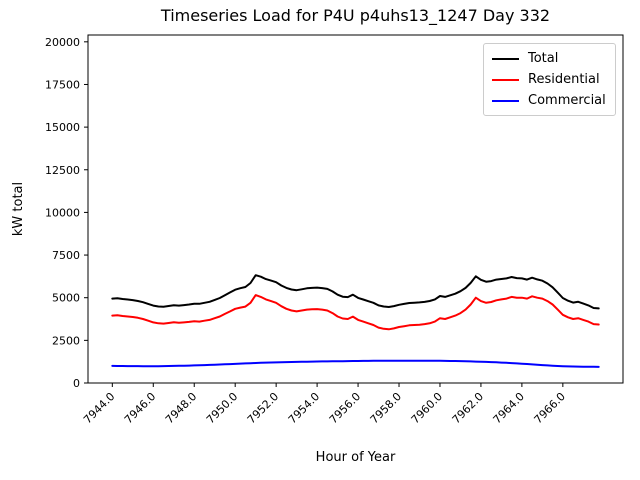 This screenshot has width=640, height=480. What do you see at coordinates (355, 363) in the screenshot?
I see `series-line-commercial` at bounding box center [355, 363].